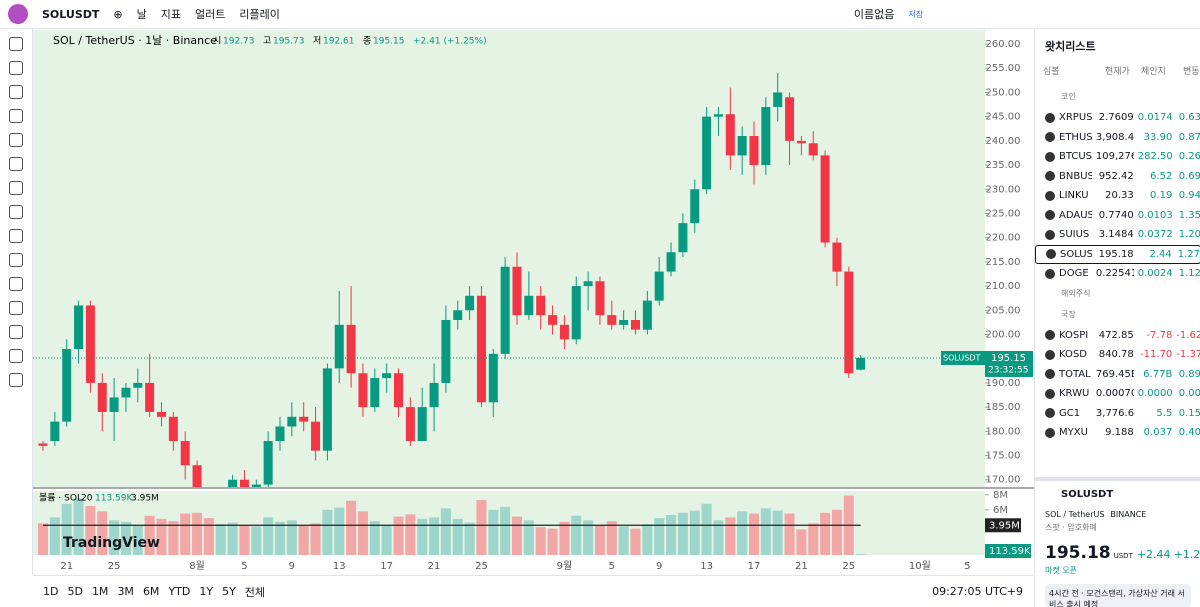 The width and height of the screenshot is (1200, 607). Describe the element at coordinates (179, 591) in the screenshot. I see `timeframe: YTD` at that location.